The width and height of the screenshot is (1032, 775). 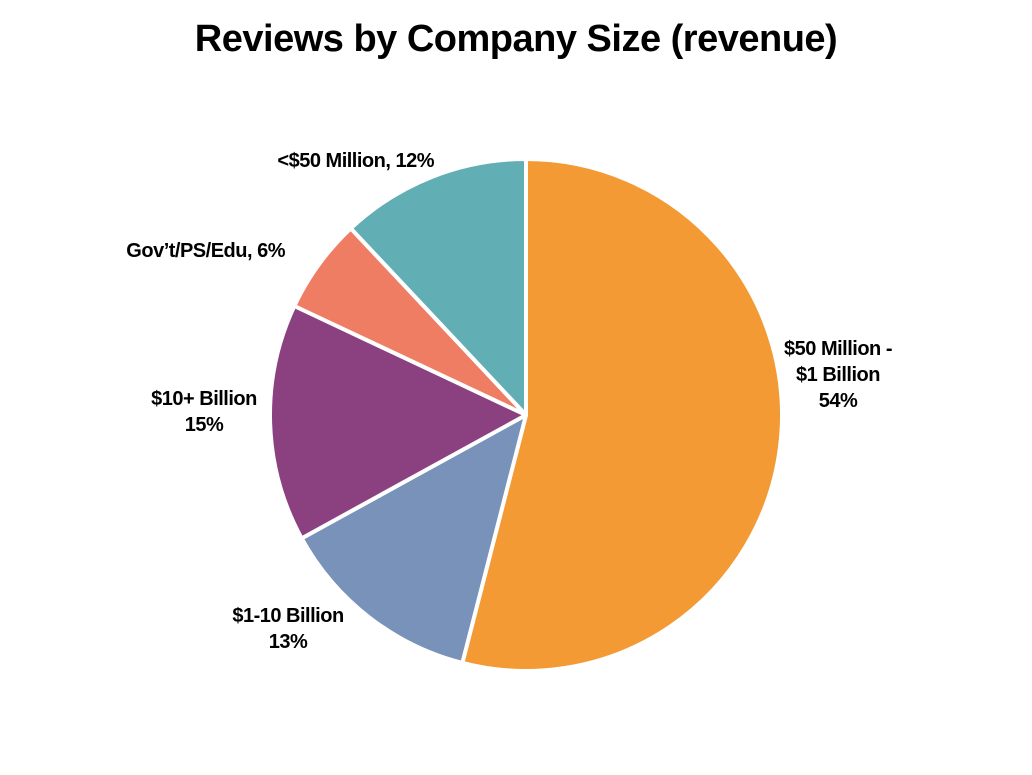 I want to click on slice-label-line: $1 Billion, so click(x=838, y=375).